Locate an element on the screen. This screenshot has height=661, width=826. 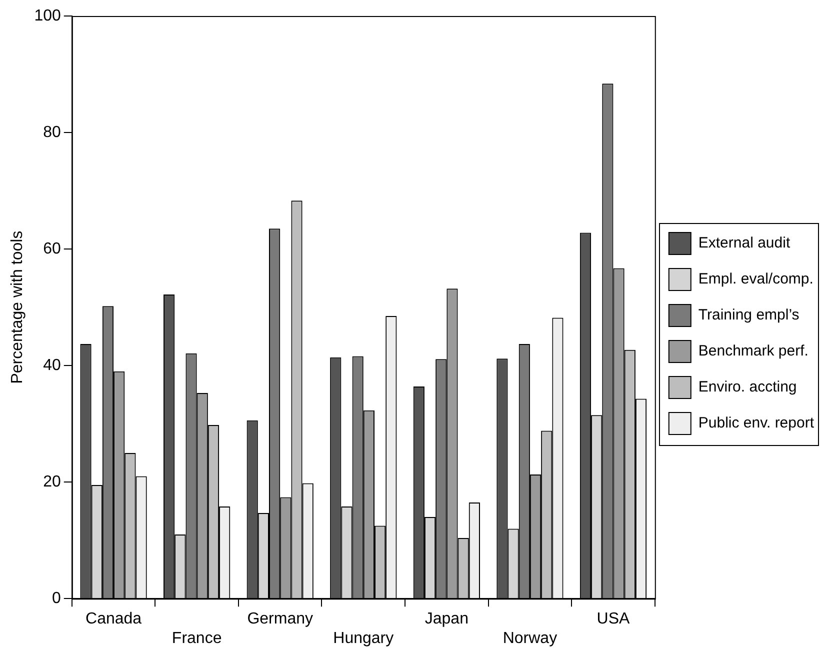
x-tick-label: Hungary is located at coordinates (363, 638).